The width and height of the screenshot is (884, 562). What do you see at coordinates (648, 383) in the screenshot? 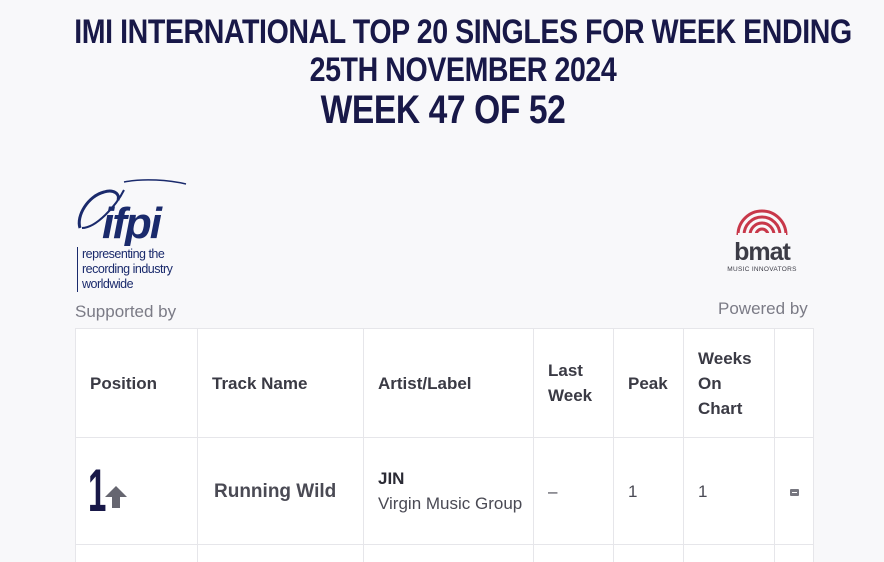
I see `header-peak: Peak` at bounding box center [648, 383].